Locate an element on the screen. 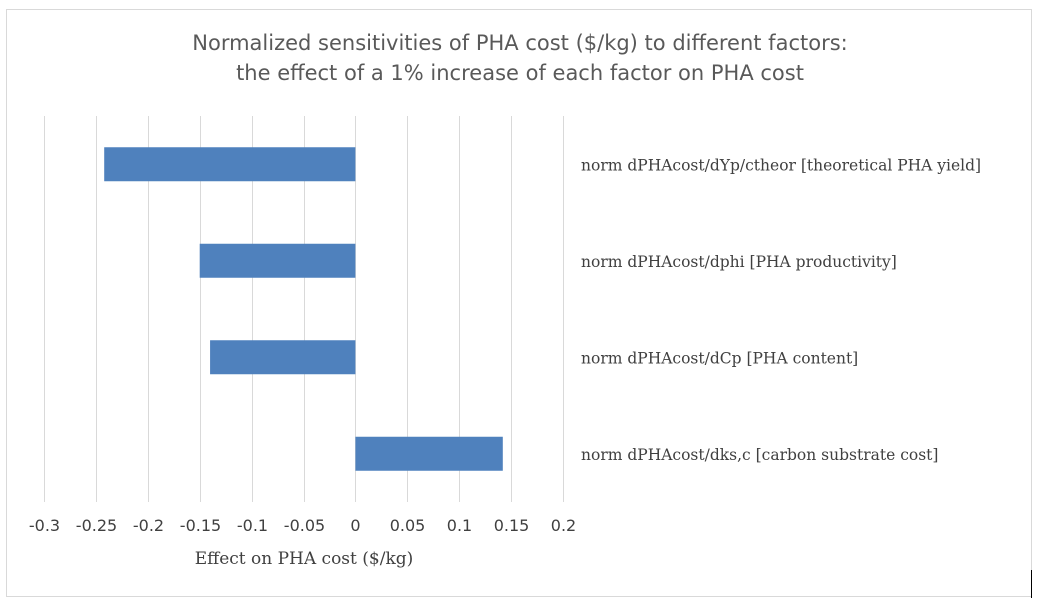 The width and height of the screenshot is (1039, 606). x-tick-label: 0.1 is located at coordinates (459, 525).